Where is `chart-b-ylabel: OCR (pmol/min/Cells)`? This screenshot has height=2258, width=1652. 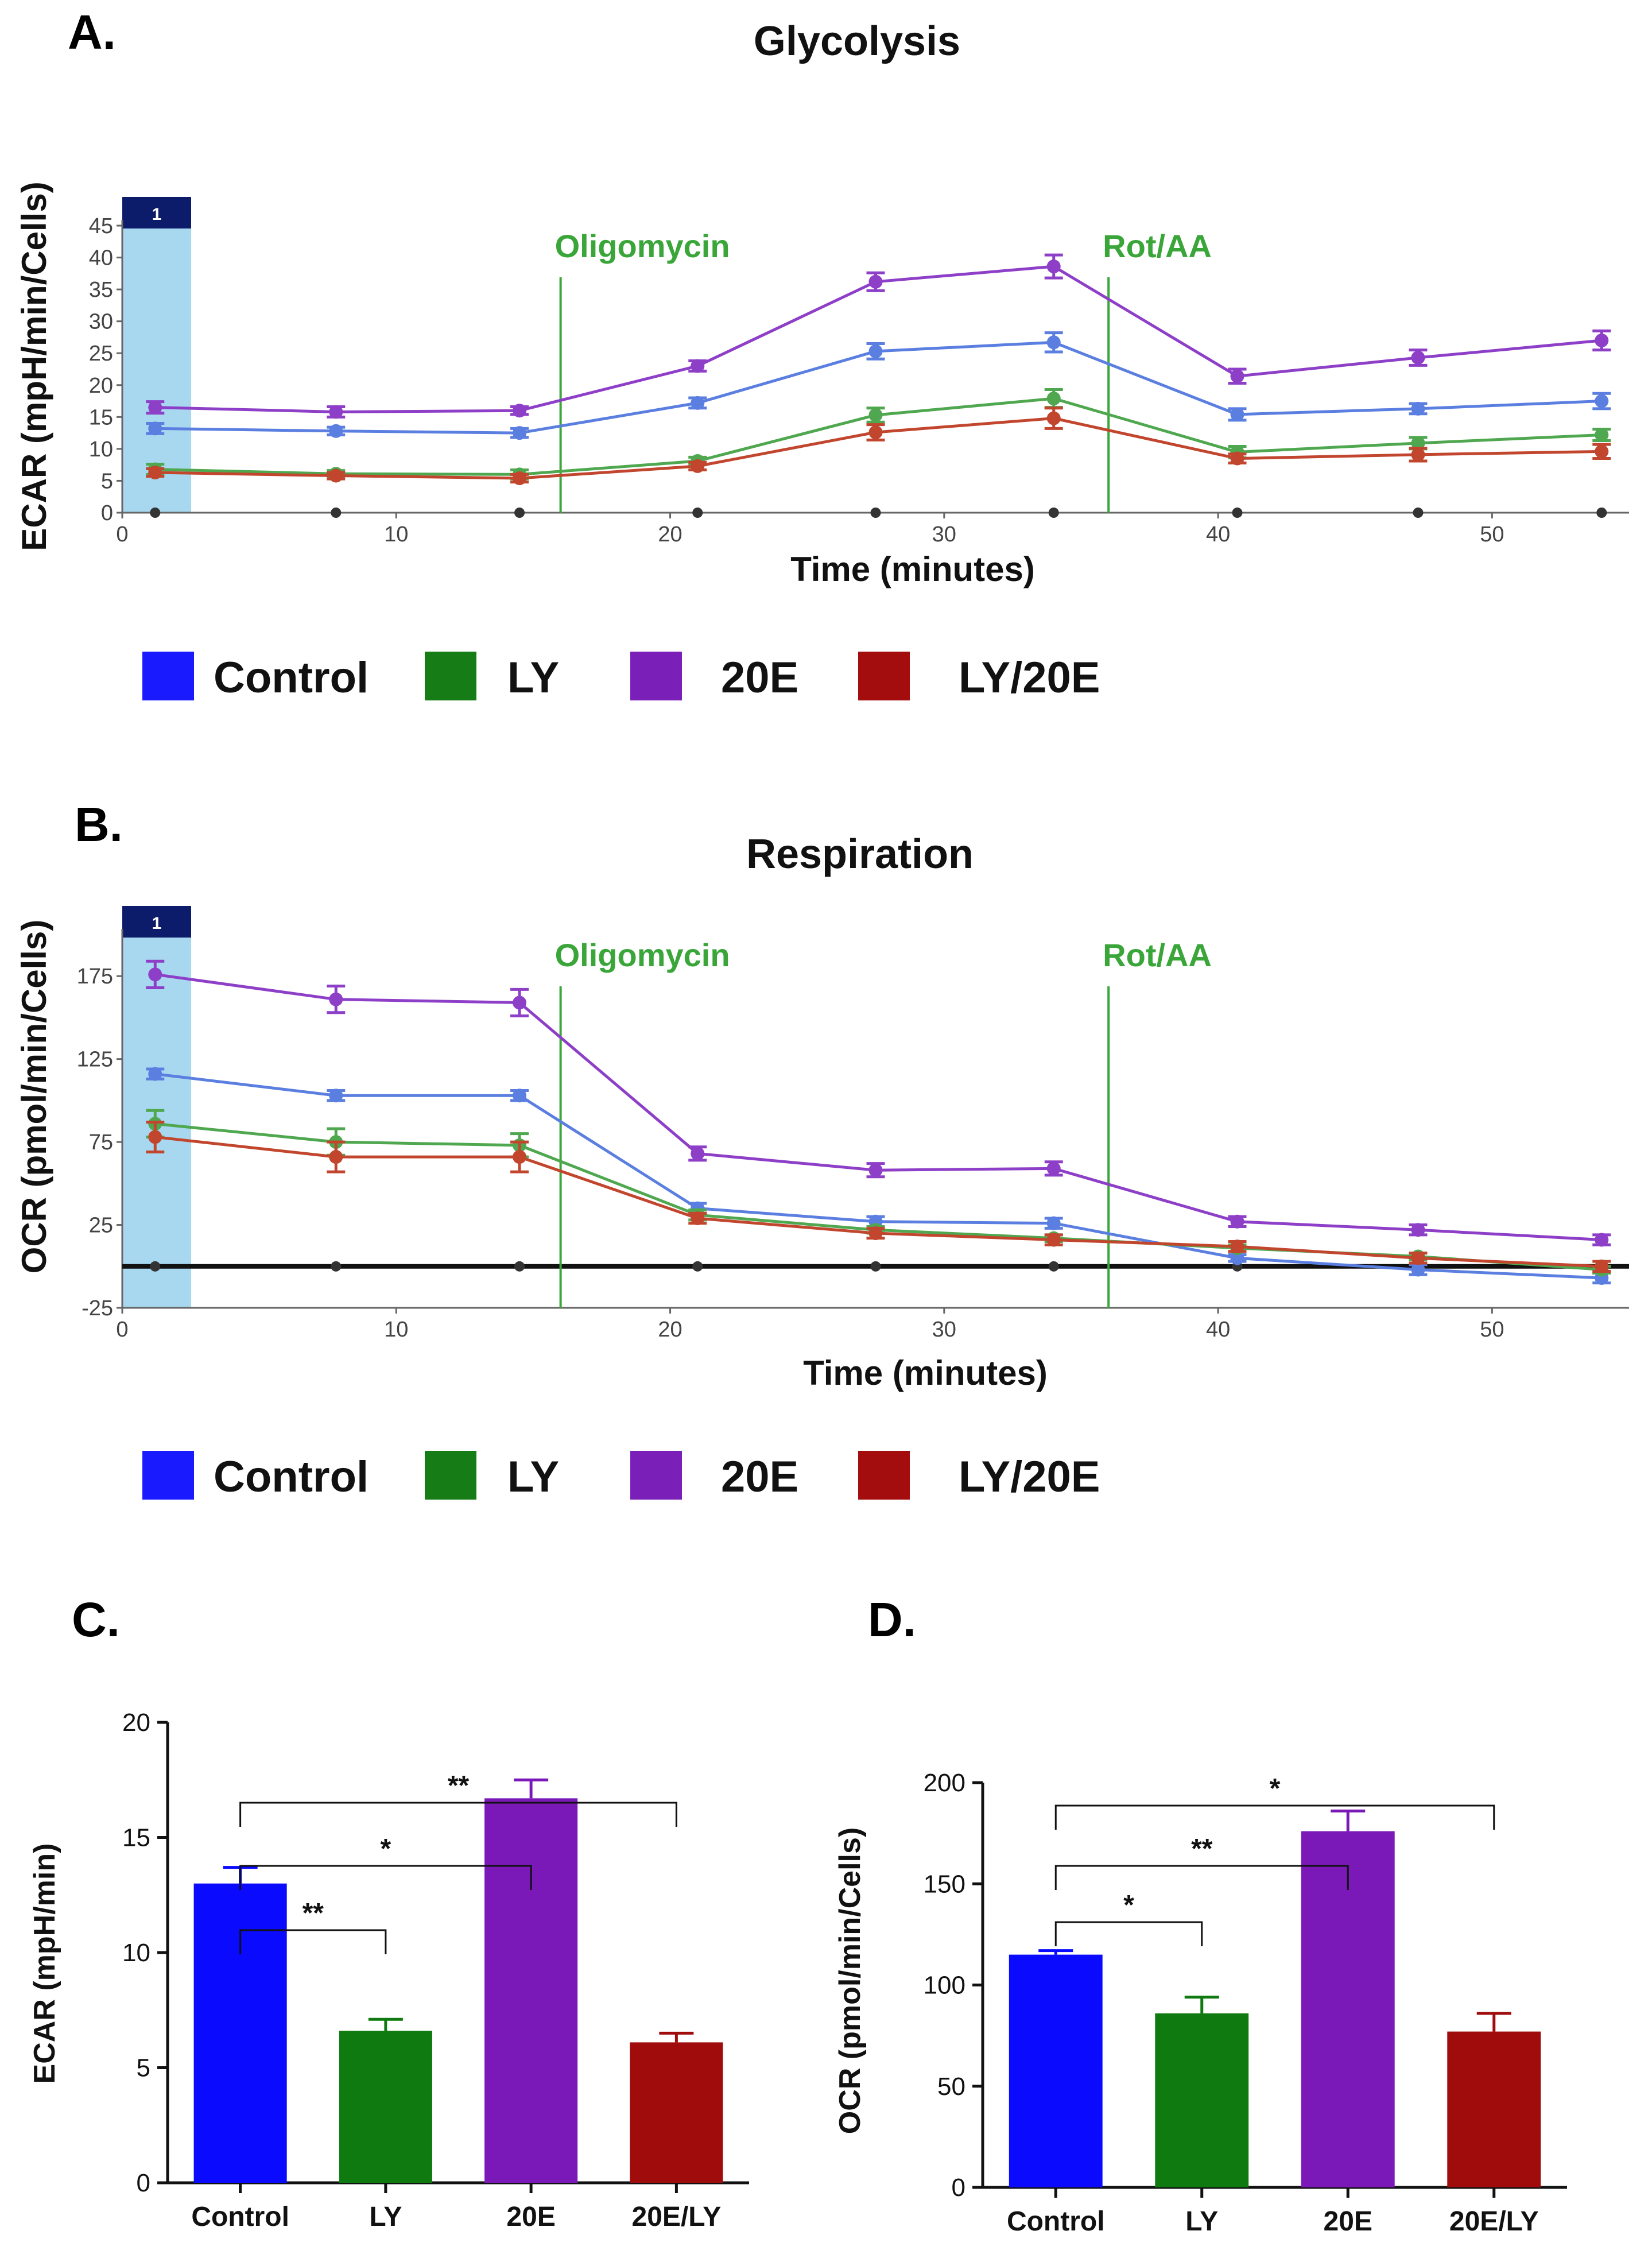 chart-b-ylabel: OCR (pmol/min/Cells) is located at coordinates (34, 1097).